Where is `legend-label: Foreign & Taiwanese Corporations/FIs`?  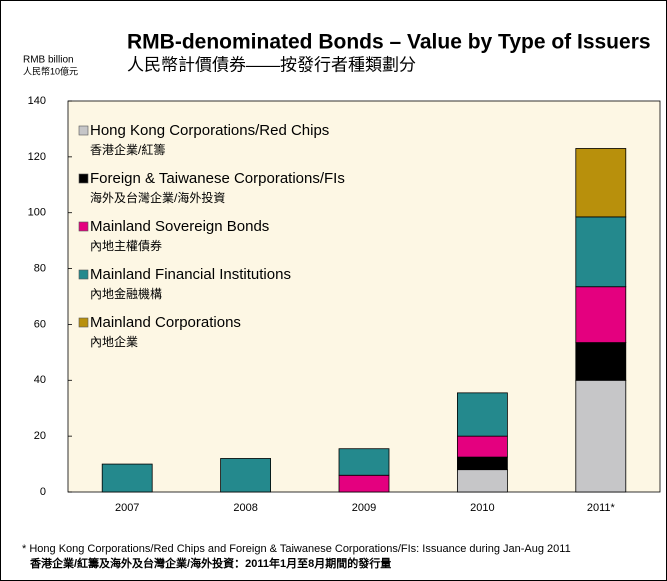 legend-label: Foreign & Taiwanese Corporations/FIs is located at coordinates (217, 178).